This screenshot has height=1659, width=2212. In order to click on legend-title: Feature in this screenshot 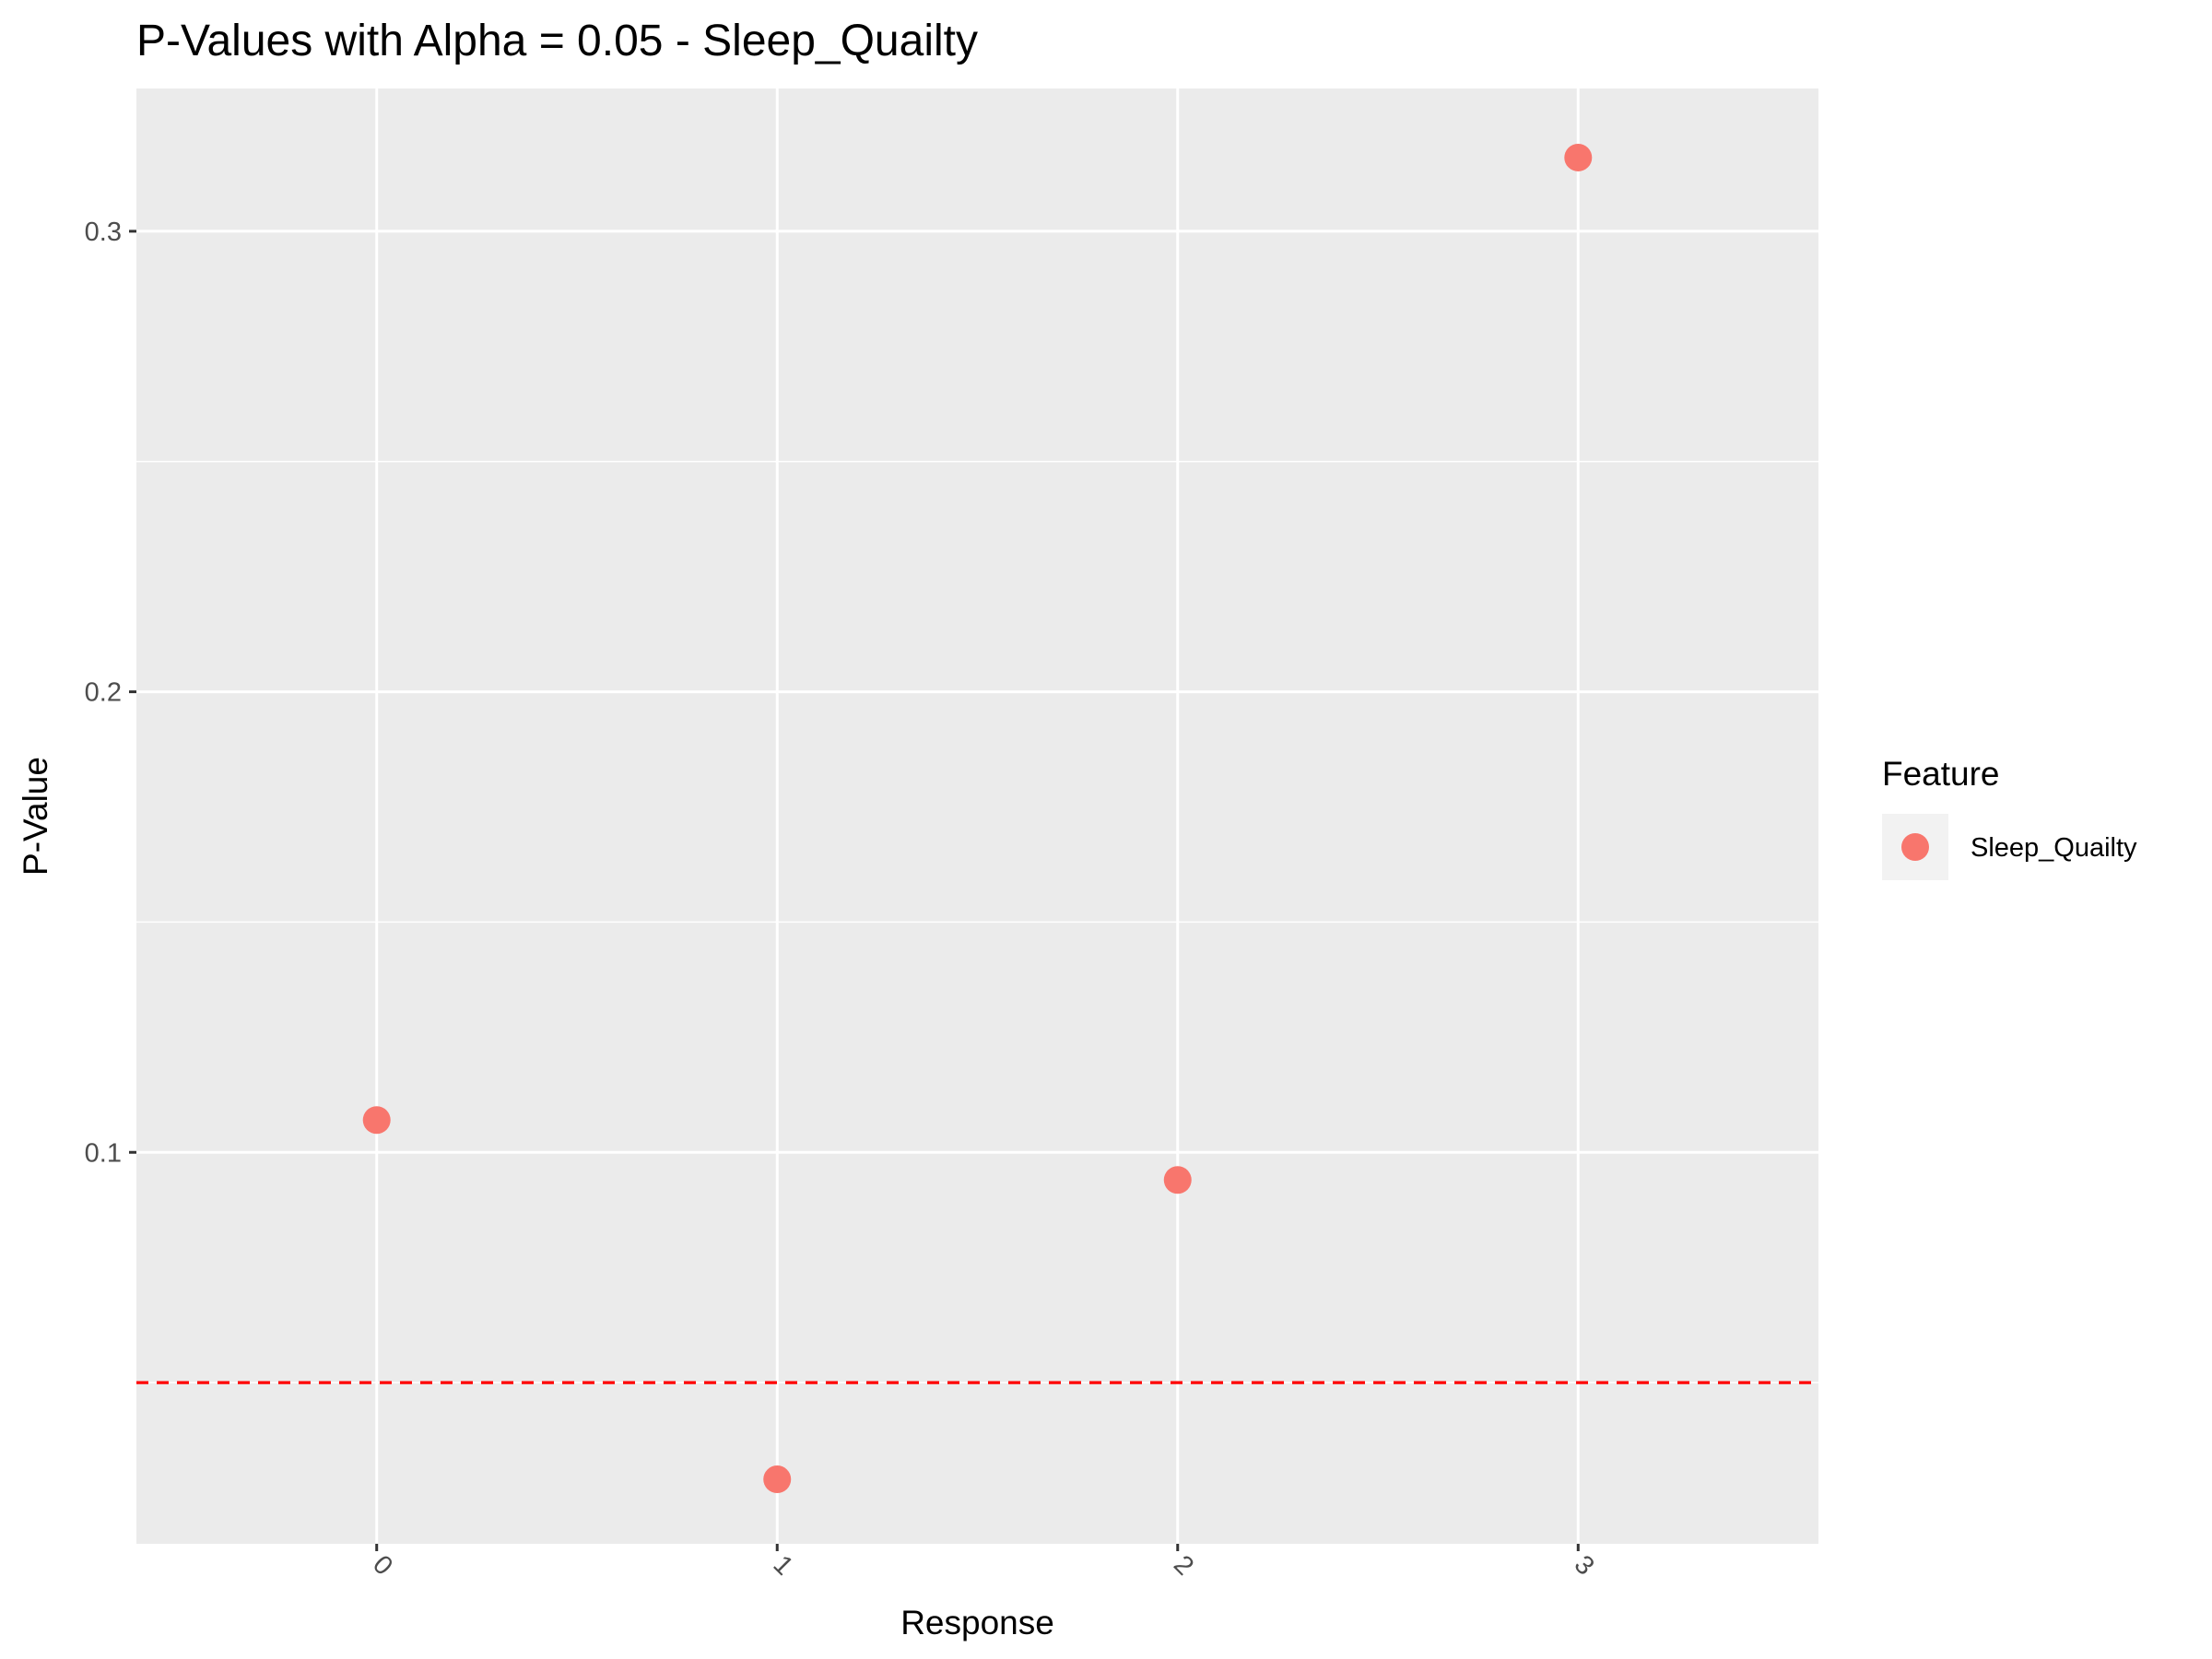, I will do `click(1941, 774)`.